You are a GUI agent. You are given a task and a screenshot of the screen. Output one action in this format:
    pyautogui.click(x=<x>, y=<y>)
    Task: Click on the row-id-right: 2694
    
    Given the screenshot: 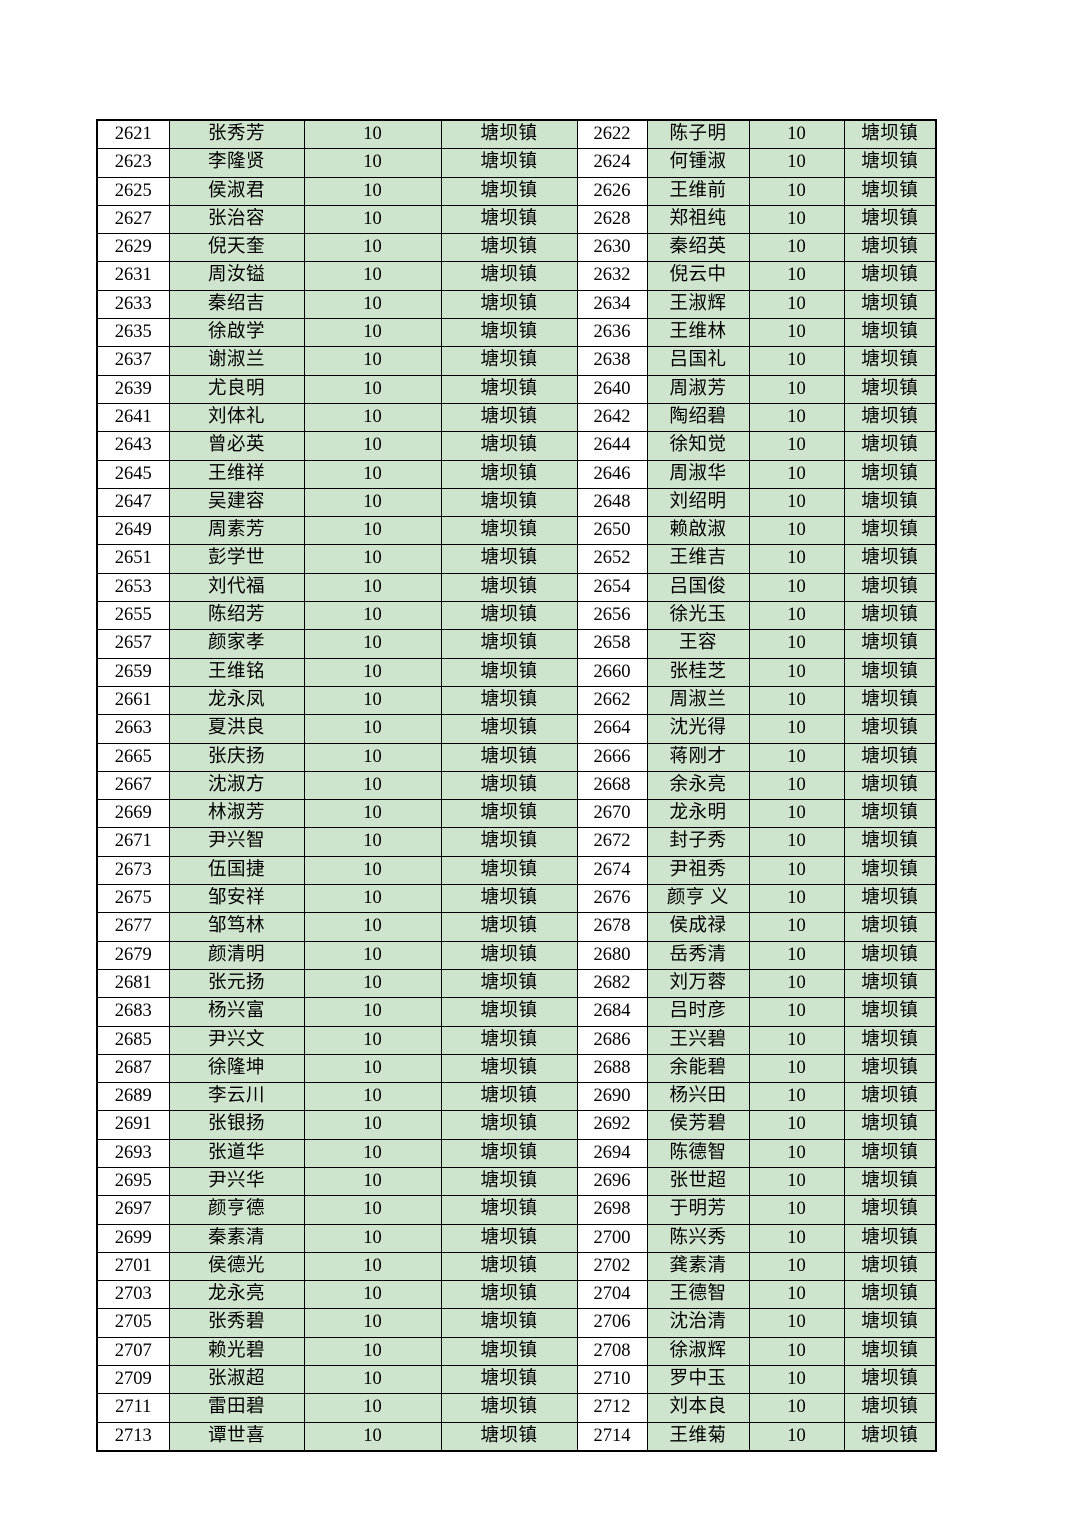 What is the action you would take?
    pyautogui.click(x=612, y=1153)
    